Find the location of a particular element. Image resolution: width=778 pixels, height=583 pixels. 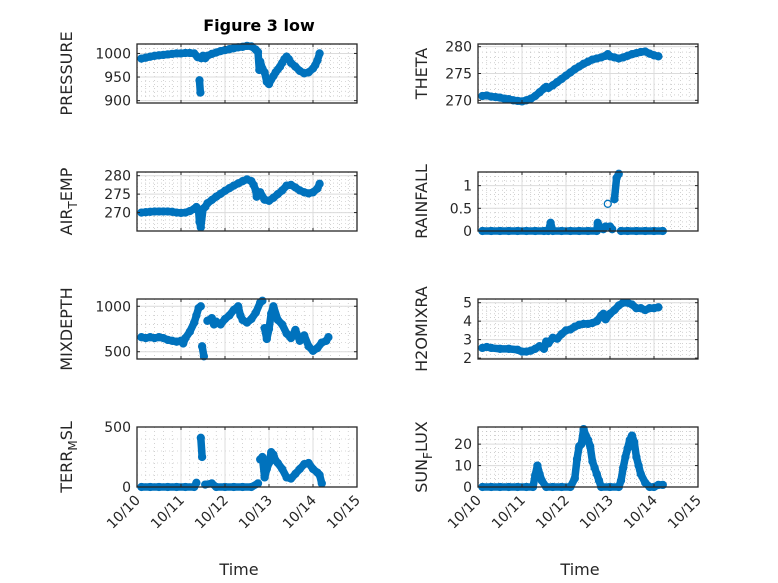

subplot-air-temp: 270 275 280 AIRTEMP is located at coordinates (207, 201).